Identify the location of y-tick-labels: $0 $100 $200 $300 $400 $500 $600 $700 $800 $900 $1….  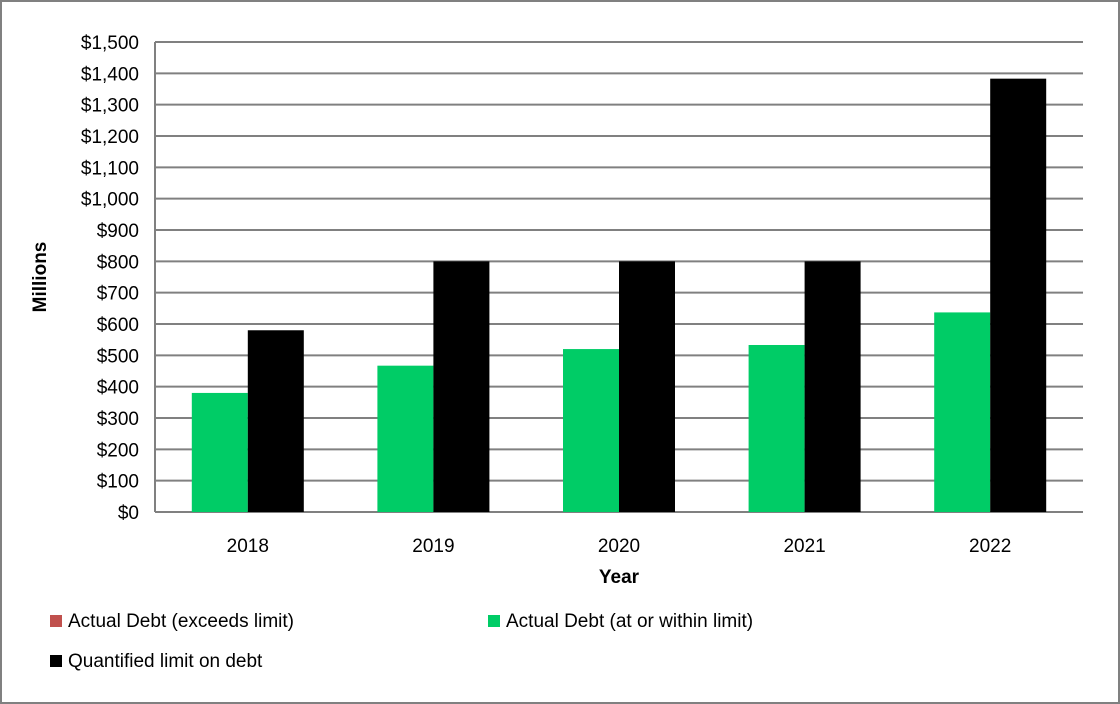
(110, 278).